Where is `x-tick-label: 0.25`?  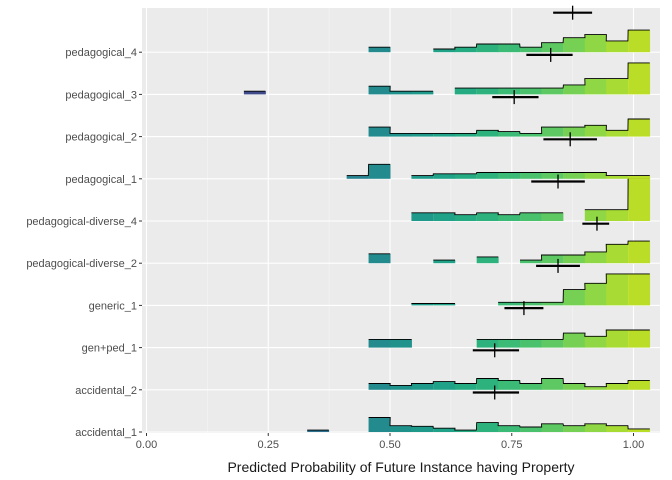 x-tick-label: 0.25 is located at coordinates (268, 445).